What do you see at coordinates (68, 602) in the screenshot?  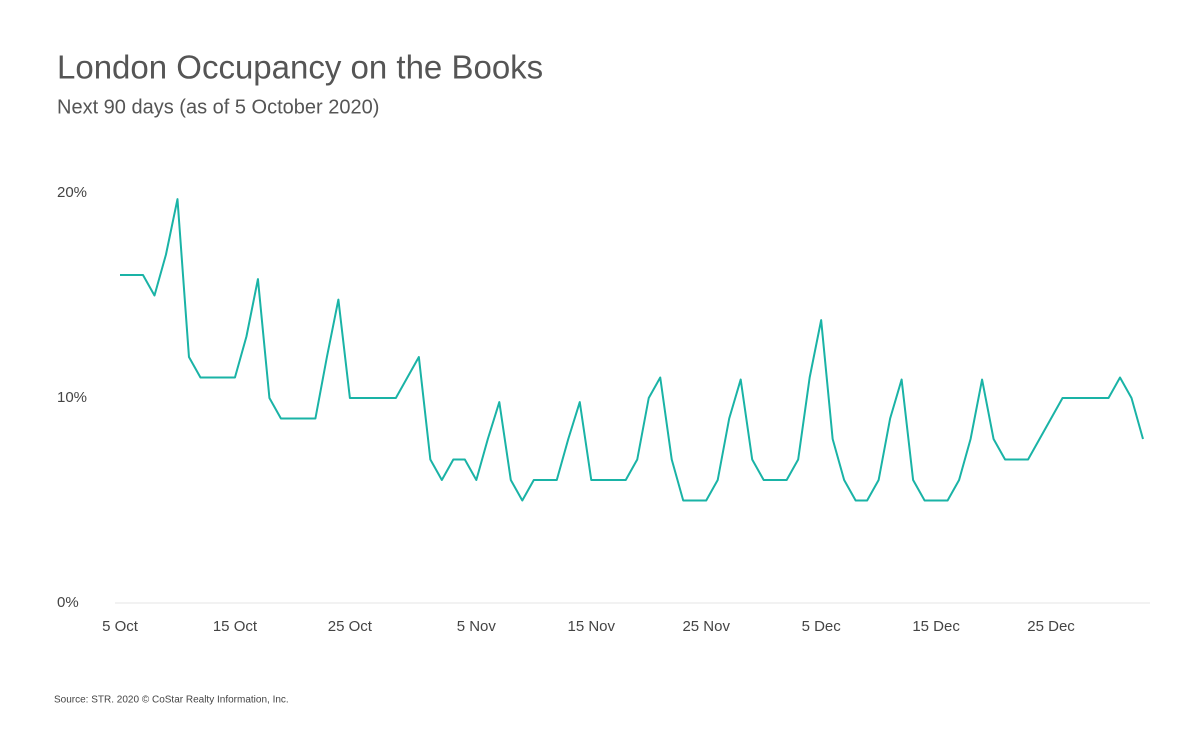 I see `y-tick-label: 0%` at bounding box center [68, 602].